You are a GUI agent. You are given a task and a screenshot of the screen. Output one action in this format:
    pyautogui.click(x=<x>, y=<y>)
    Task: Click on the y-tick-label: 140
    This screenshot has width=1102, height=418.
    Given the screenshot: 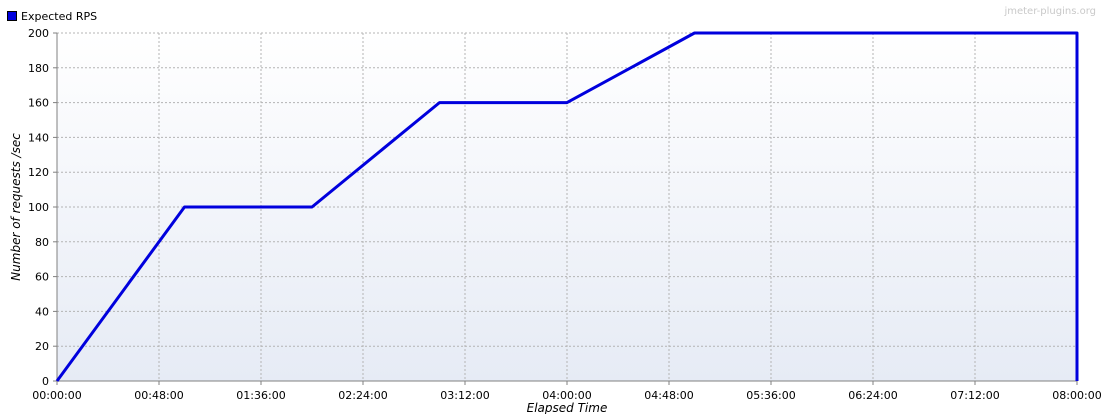 What is the action you would take?
    pyautogui.click(x=38, y=137)
    